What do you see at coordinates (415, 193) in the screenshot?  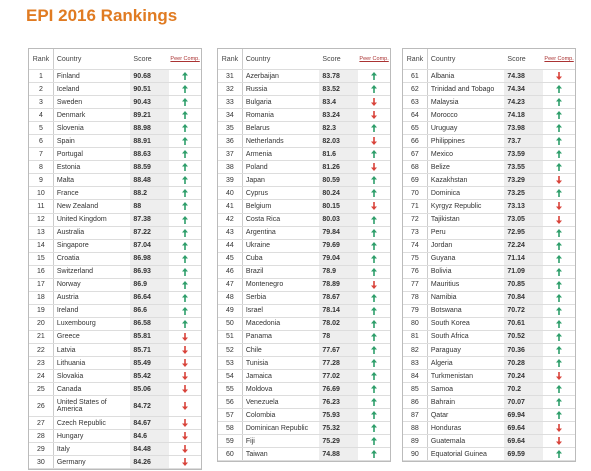 I see `rank: 70` at bounding box center [415, 193].